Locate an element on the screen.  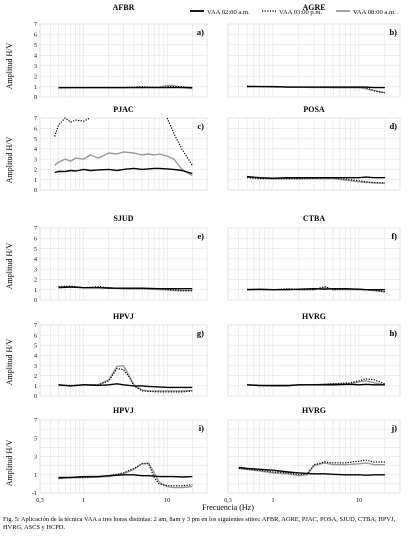
panel-pjac-c: 0 1 2 3 4 5 6 7 PJAC c) is located at coordinates (121, 149).